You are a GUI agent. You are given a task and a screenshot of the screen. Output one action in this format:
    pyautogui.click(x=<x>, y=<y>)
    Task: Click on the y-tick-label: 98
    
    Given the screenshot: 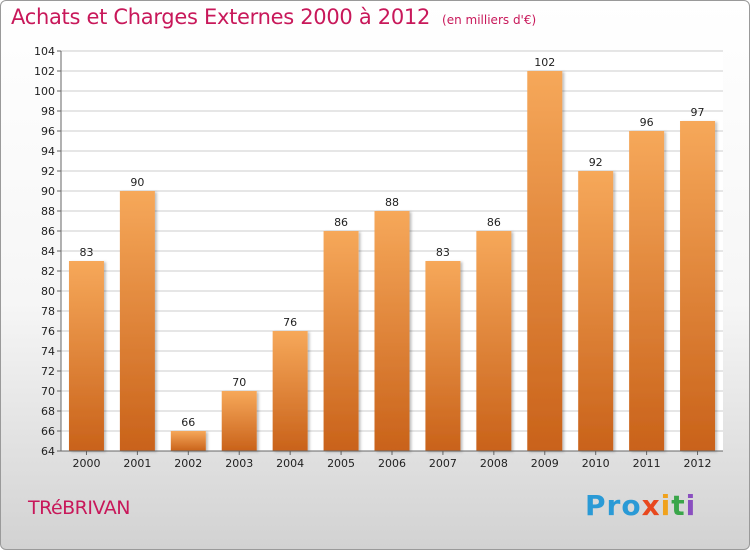 What is the action you would take?
    pyautogui.click(x=48, y=111)
    